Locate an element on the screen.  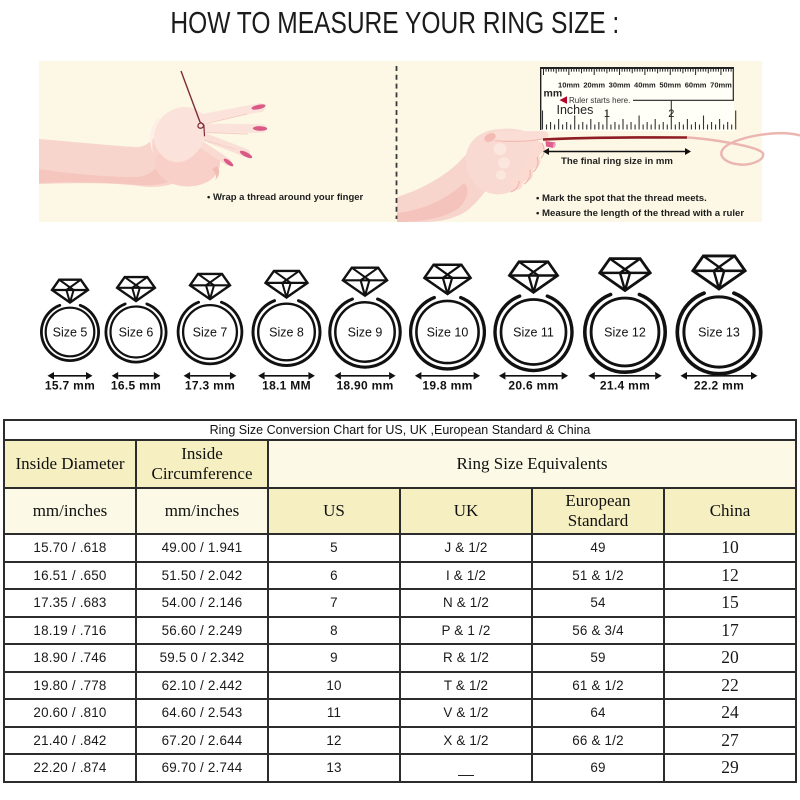
svg-text: Size 11 is located at coordinates (533, 332).